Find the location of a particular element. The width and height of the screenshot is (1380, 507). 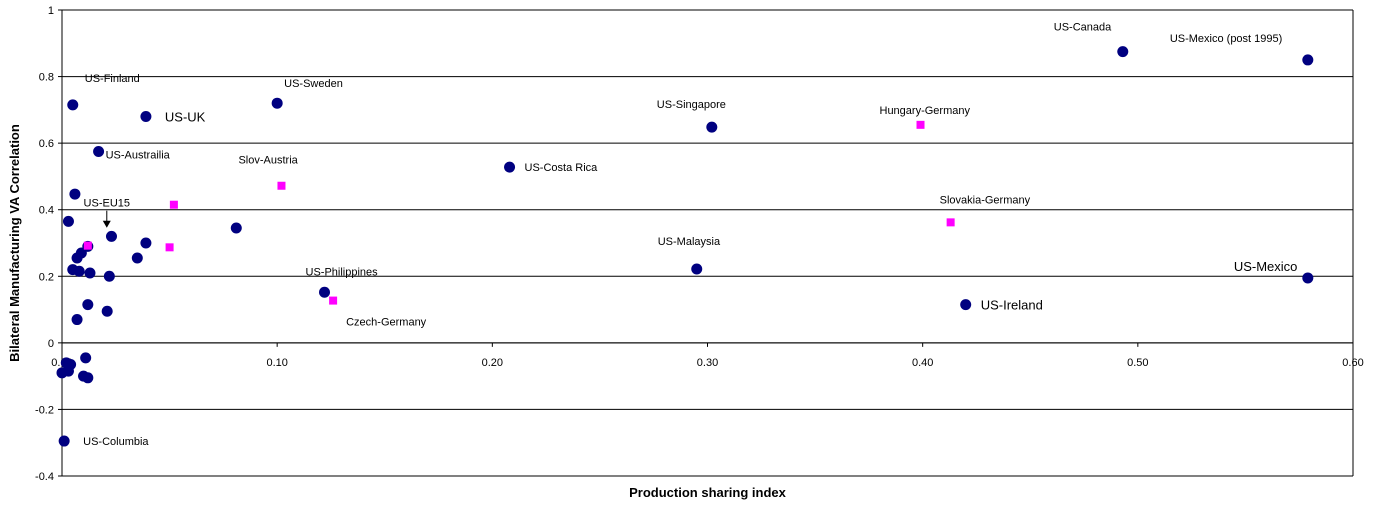

point-label: US-Malaysia is located at coordinates (689, 242).